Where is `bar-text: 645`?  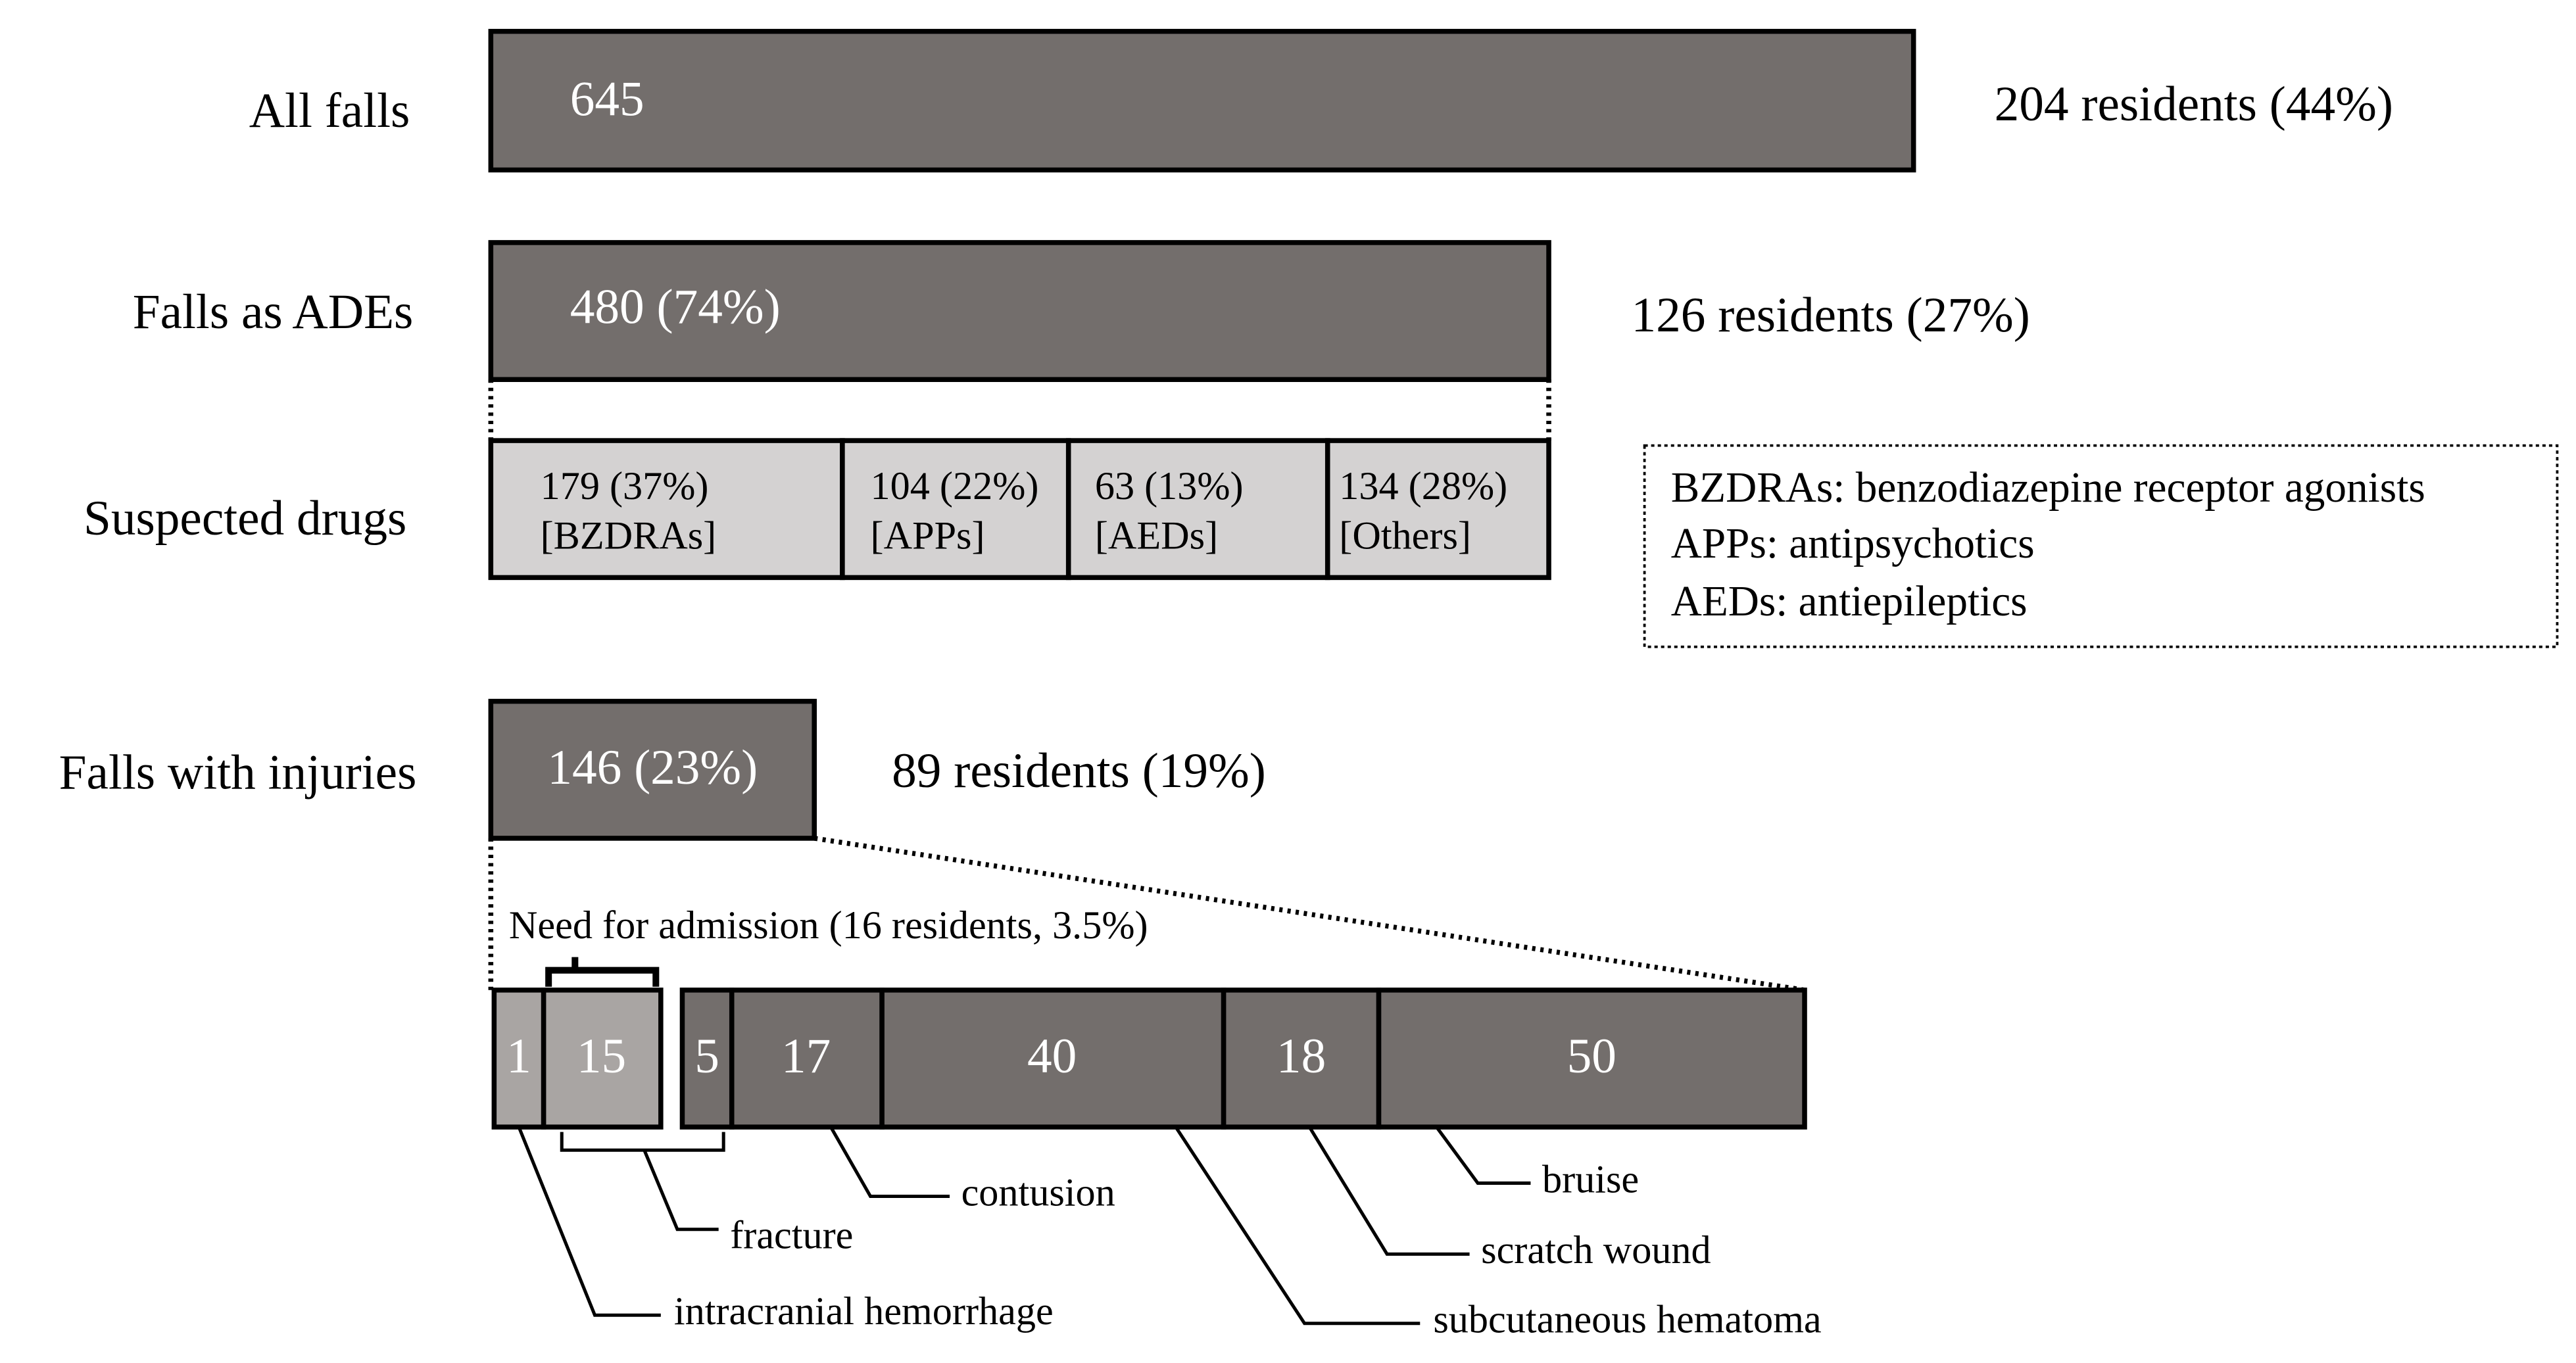 bar-text: 645 is located at coordinates (607, 99).